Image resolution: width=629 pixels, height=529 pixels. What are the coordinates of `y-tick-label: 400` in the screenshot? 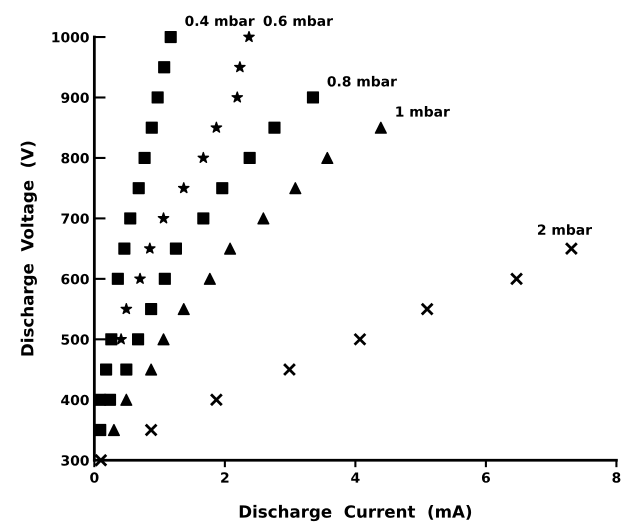 It's located at (75, 400).